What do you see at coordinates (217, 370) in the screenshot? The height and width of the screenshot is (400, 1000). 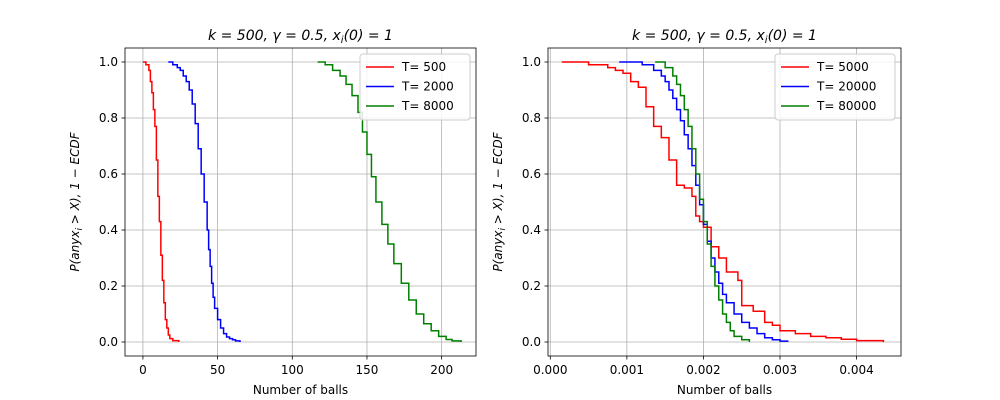 I see `x-tick-label: 50` at bounding box center [217, 370].